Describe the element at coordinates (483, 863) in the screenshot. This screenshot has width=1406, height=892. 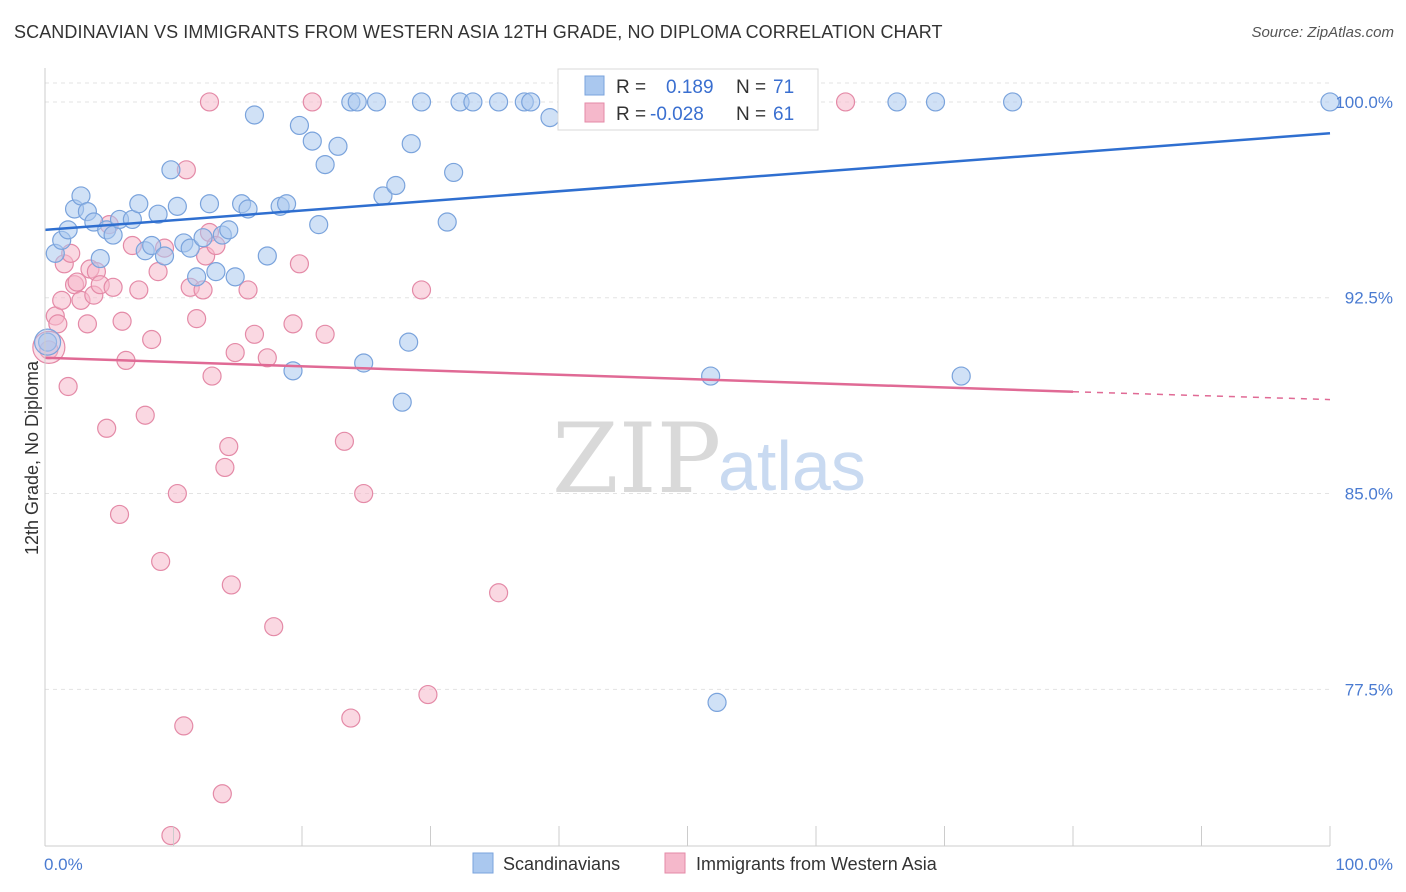
I see `series-legend-swatch-blue` at that location.